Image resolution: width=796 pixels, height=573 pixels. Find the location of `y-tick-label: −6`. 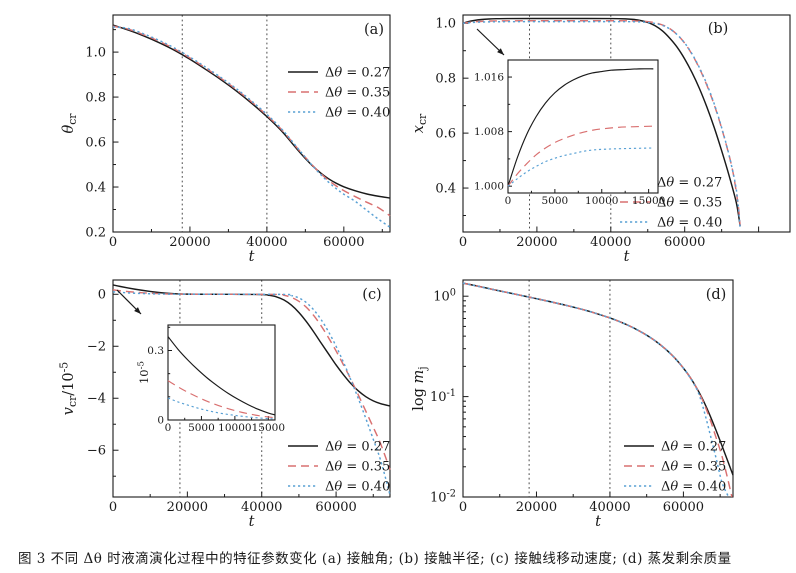

y-tick-label: −6 is located at coordinates (96, 451).